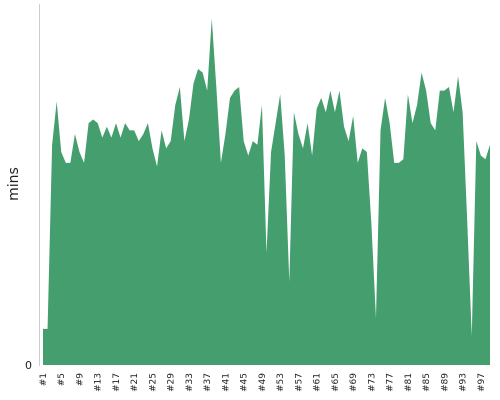 Image resolution: width=500 pixels, height=400 pixels. Describe the element at coordinates (245, 382) in the screenshot. I see `x-tick-label: #45` at that location.